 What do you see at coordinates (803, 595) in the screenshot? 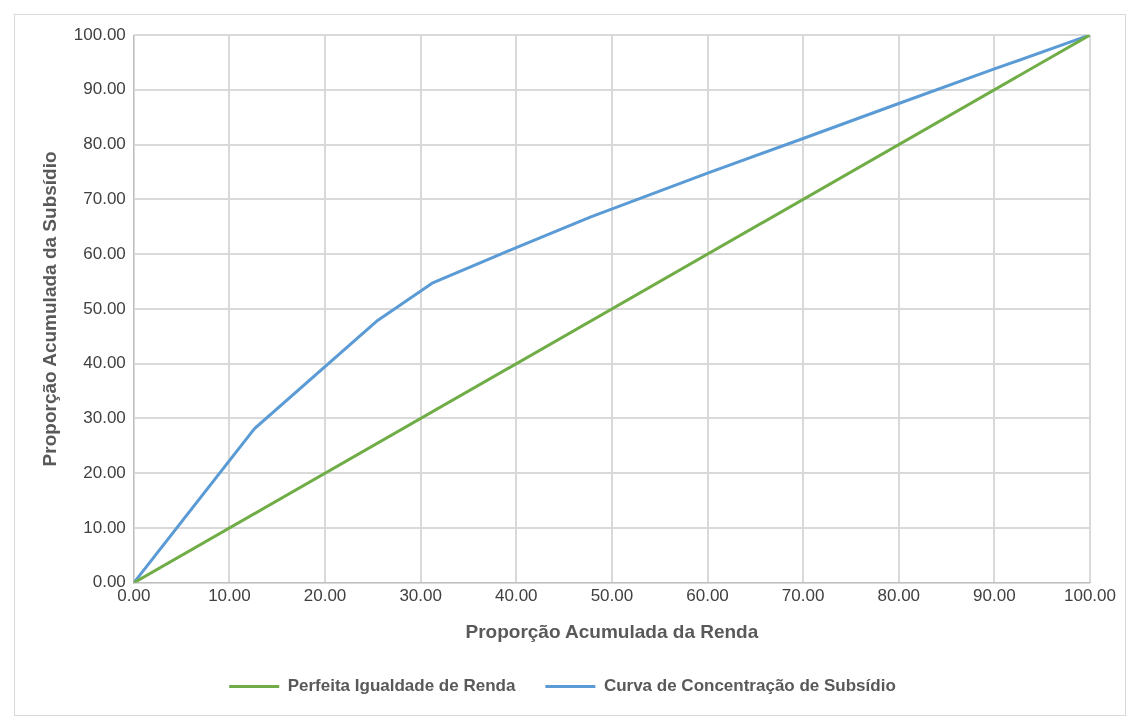
I see `x-tick-label: 70.00` at bounding box center [803, 595].